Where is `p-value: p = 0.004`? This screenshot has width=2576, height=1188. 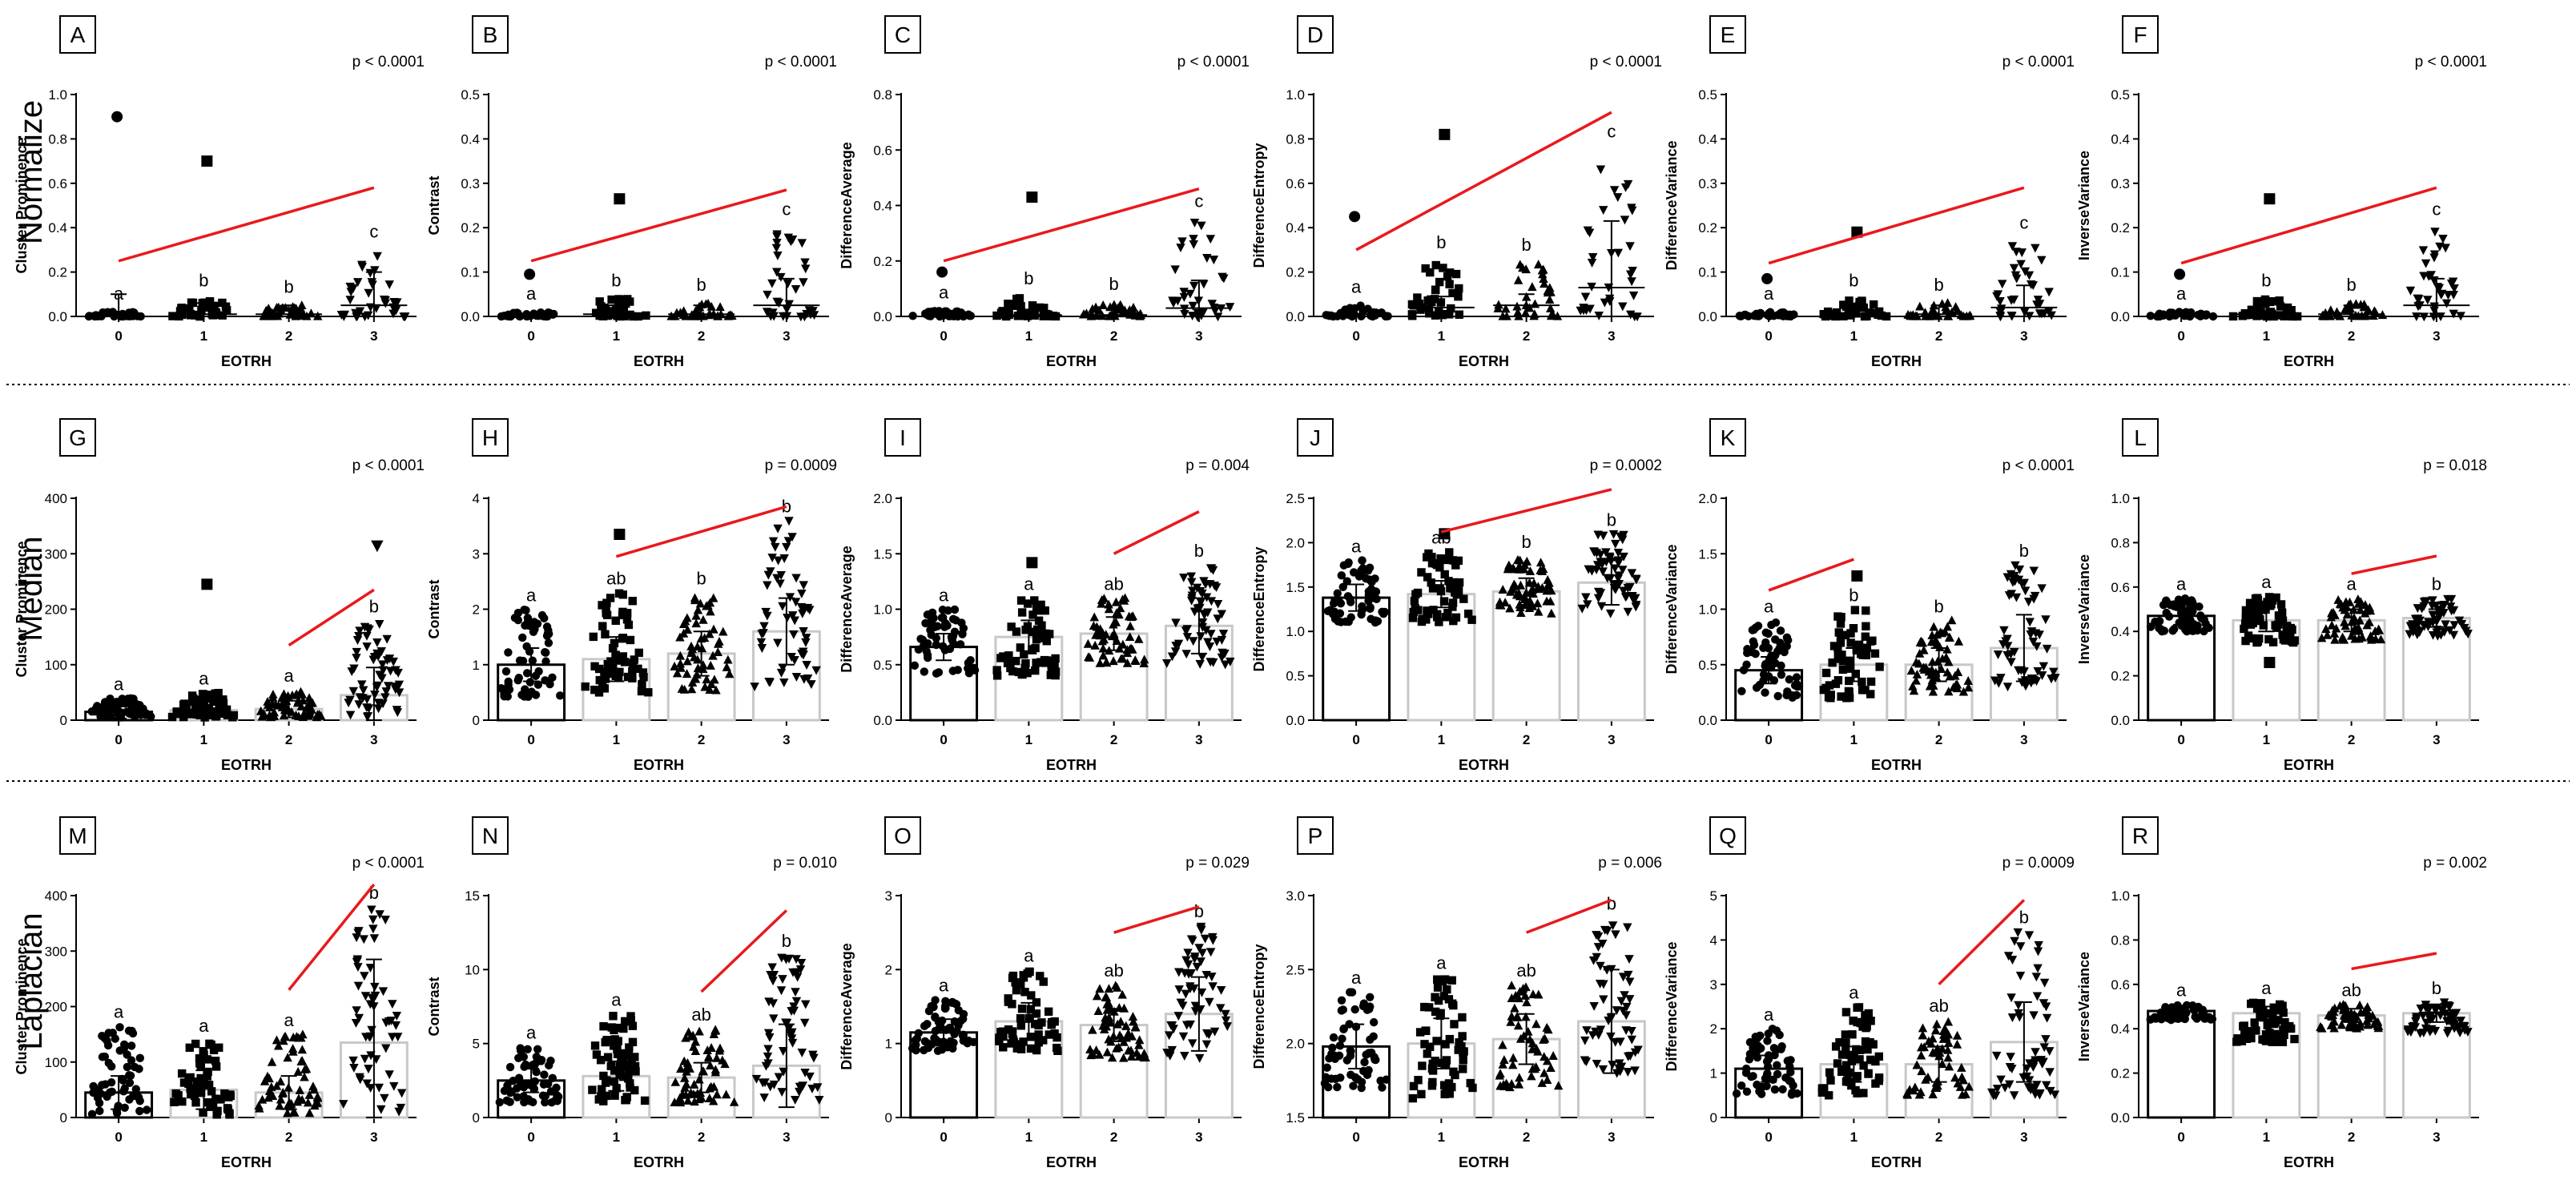
p-value: p = 0.004 is located at coordinates (1217, 465).